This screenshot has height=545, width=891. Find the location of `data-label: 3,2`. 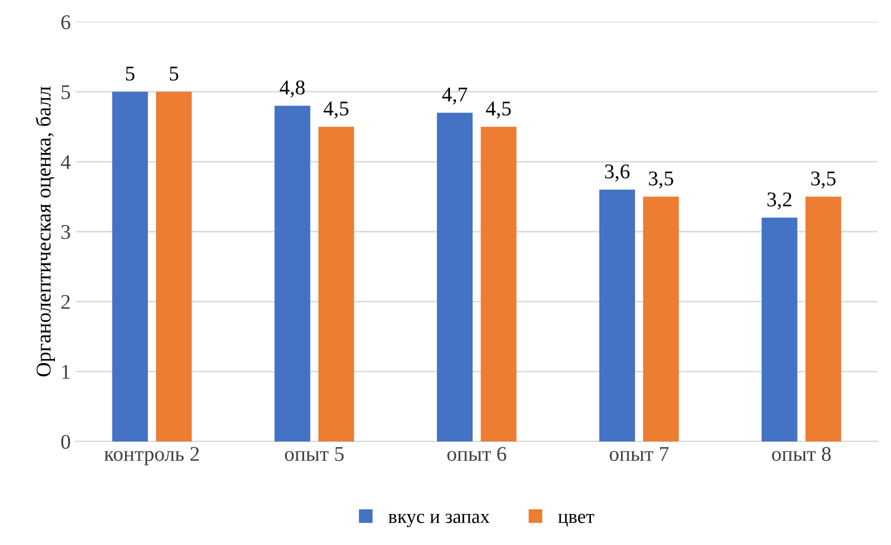

data-label: 3,2 is located at coordinates (779, 201).